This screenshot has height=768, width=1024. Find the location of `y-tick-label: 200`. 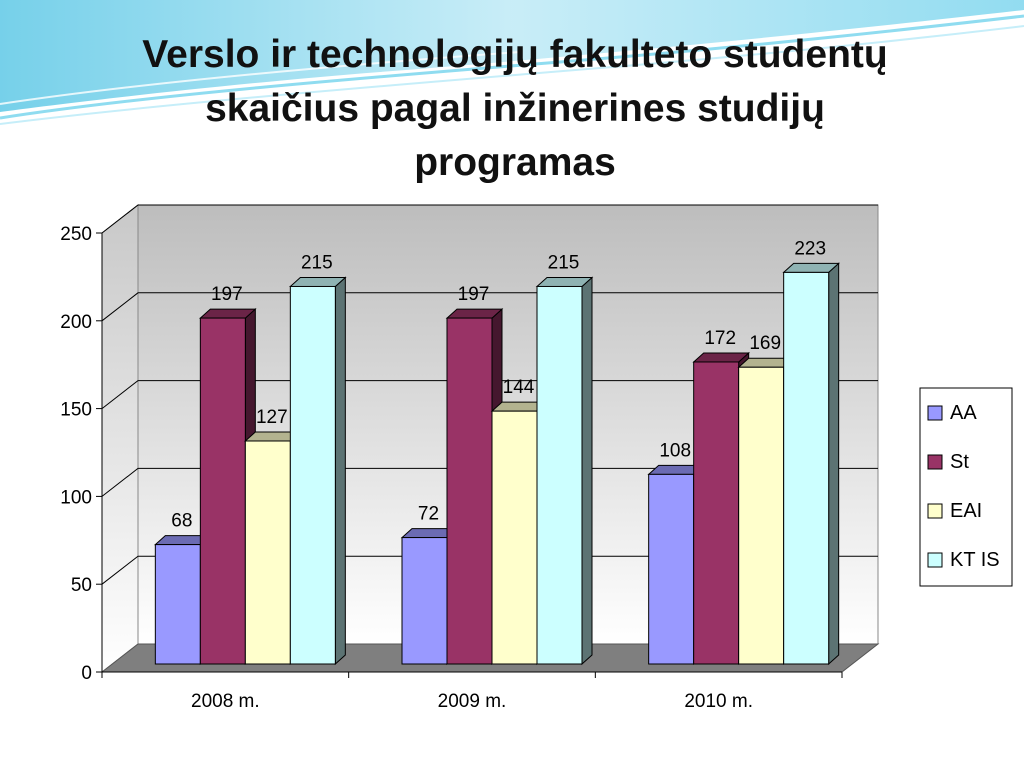

y-tick-label: 200 is located at coordinates (76, 322).